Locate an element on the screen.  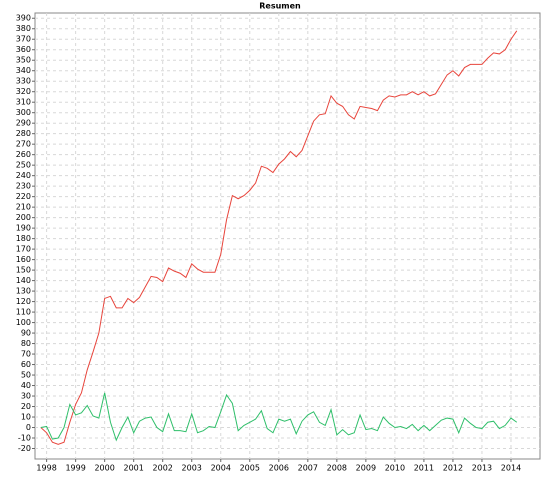
y-tick-label: 370 is located at coordinates (23, 39).